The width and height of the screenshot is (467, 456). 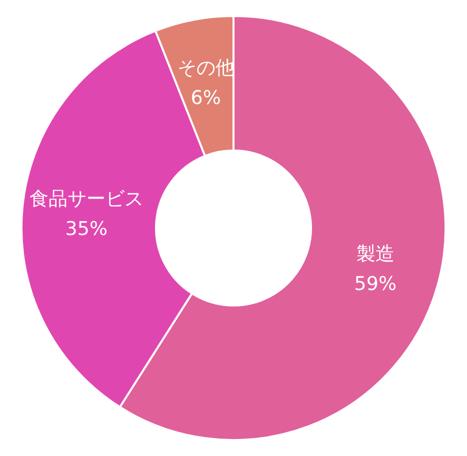 I want to click on data-label: 59%, so click(x=375, y=284).